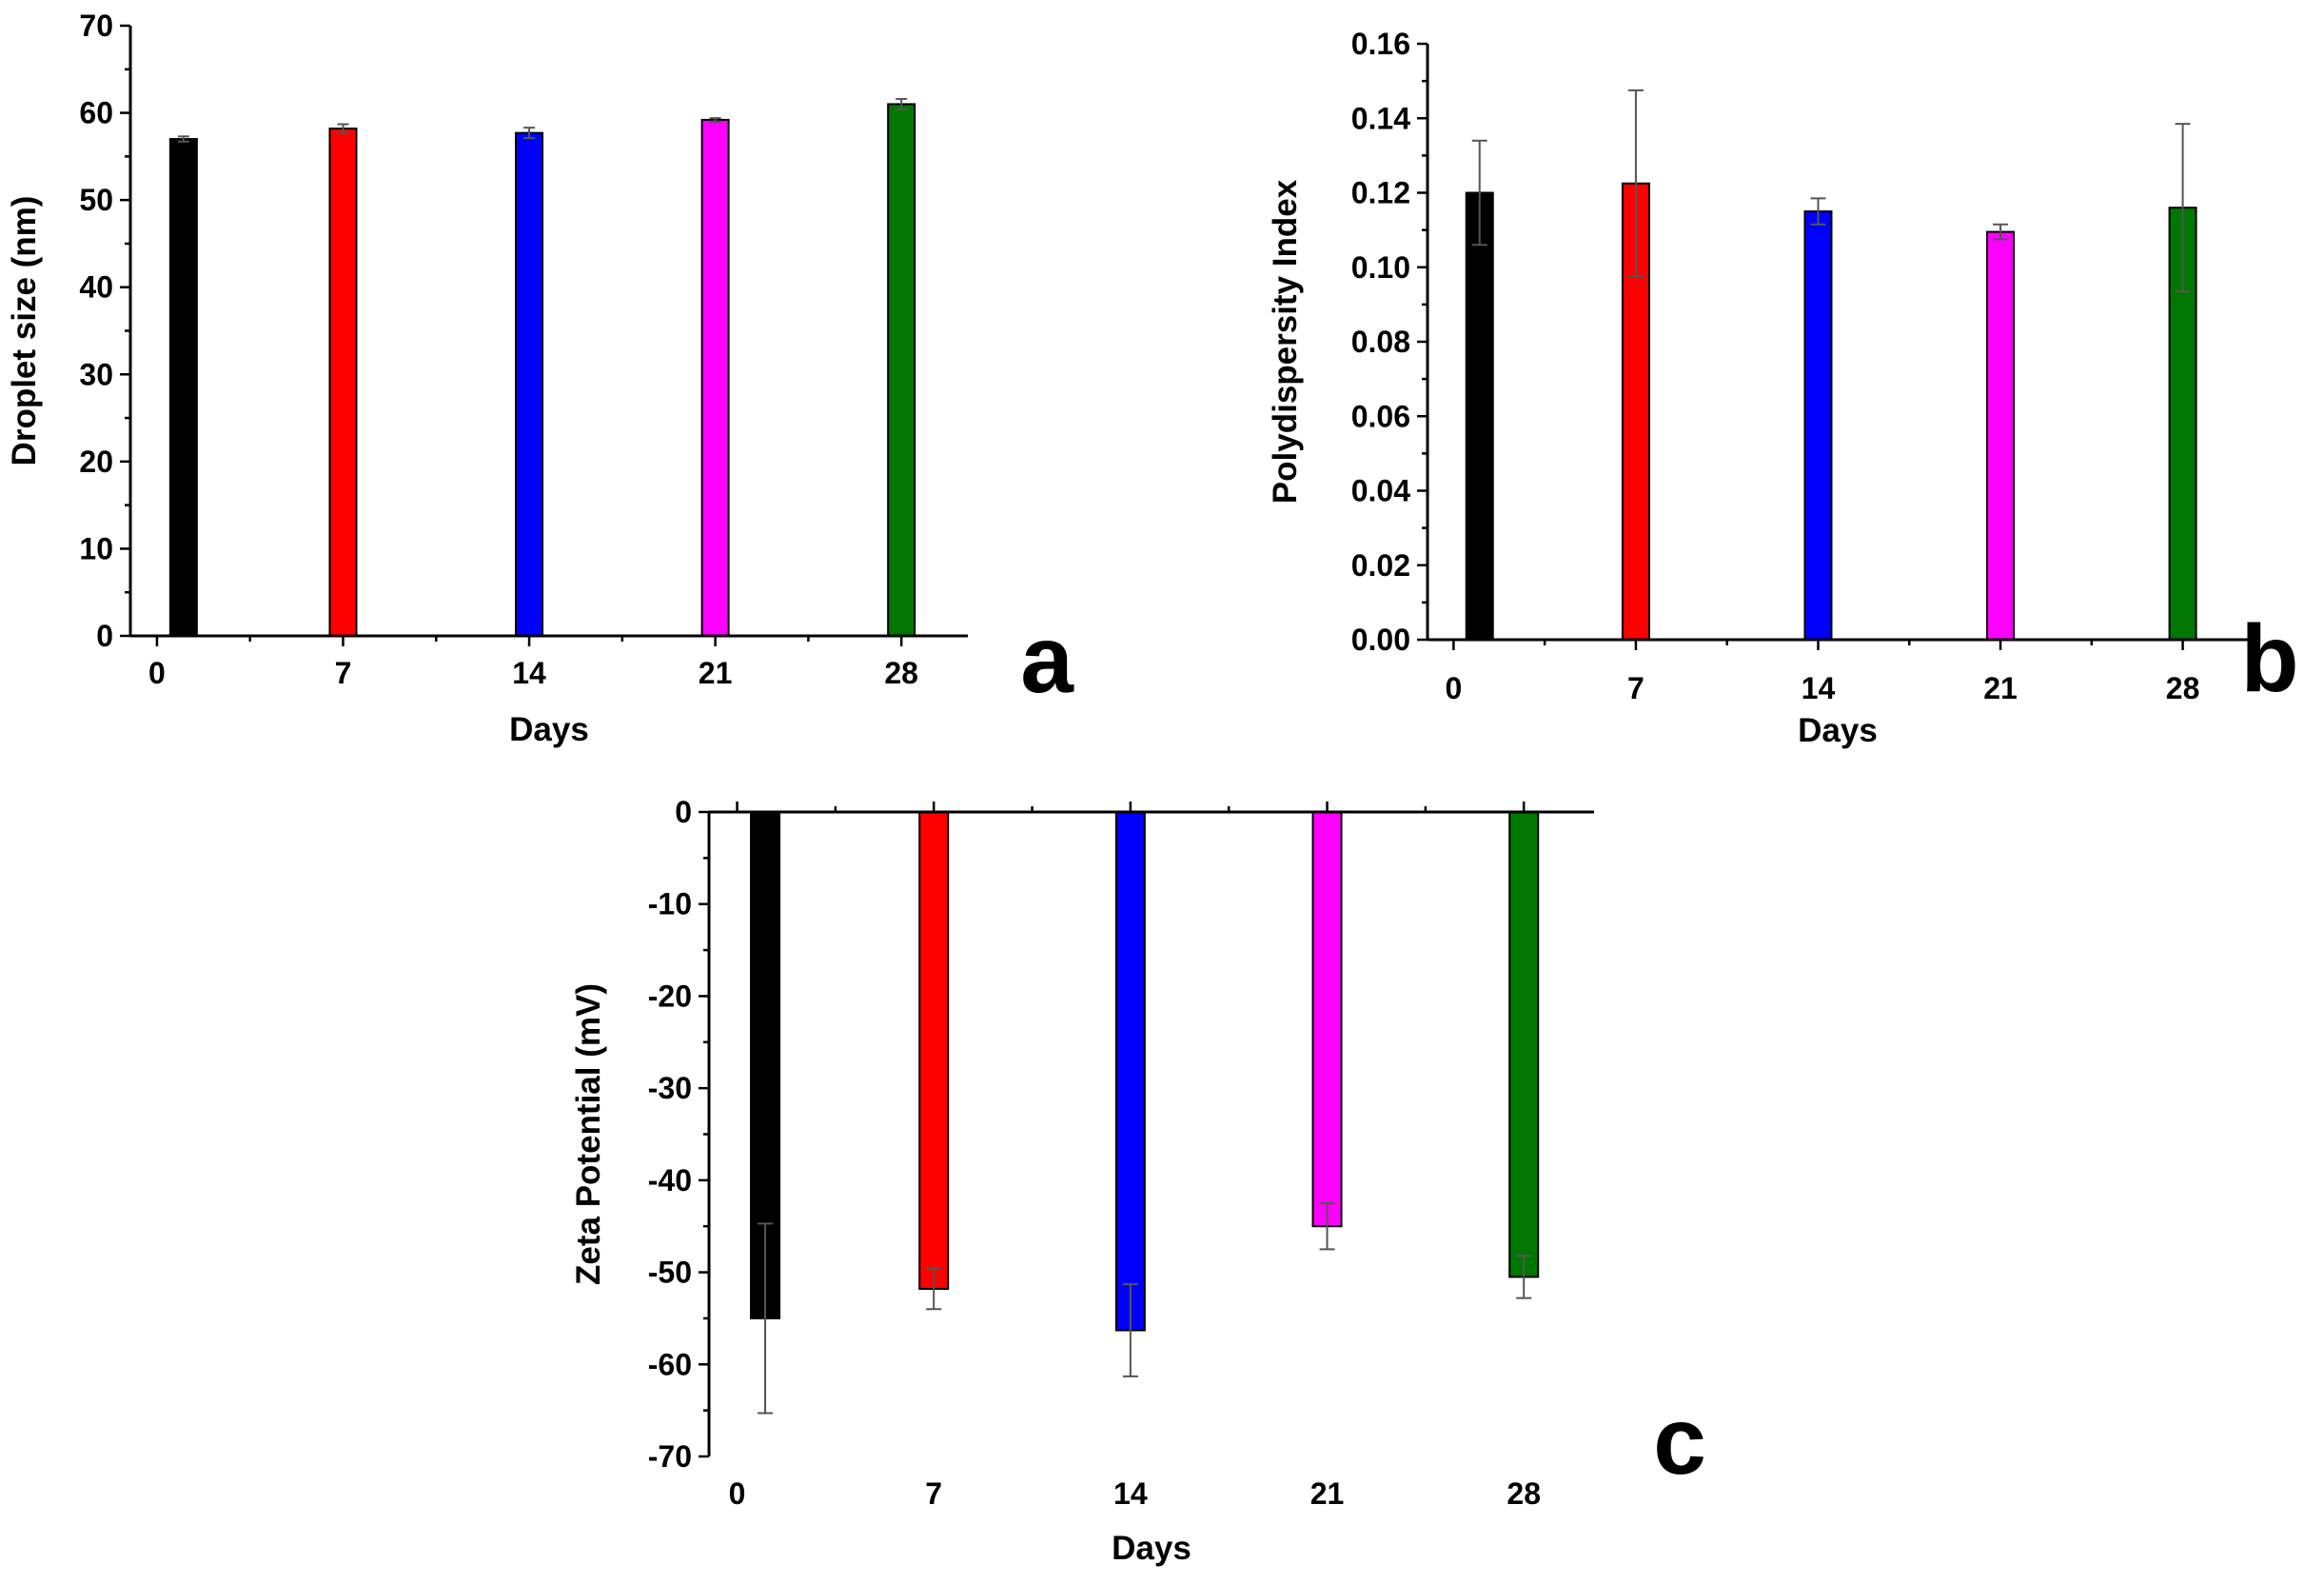  What do you see at coordinates (1380, 342) in the screenshot?
I see `y-tick-label: 0.08` at bounding box center [1380, 342].